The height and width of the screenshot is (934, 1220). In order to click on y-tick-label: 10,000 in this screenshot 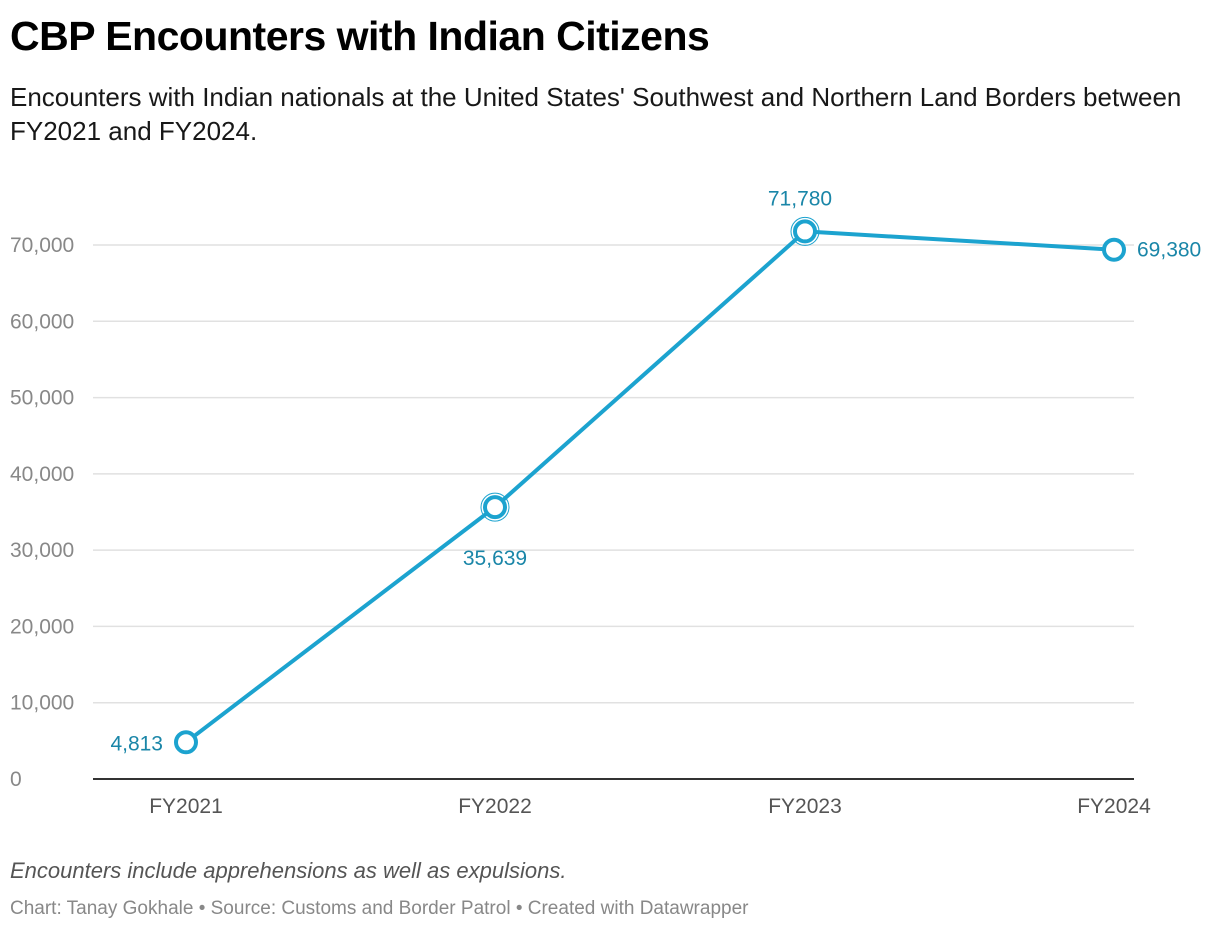, I will do `click(42, 703)`.